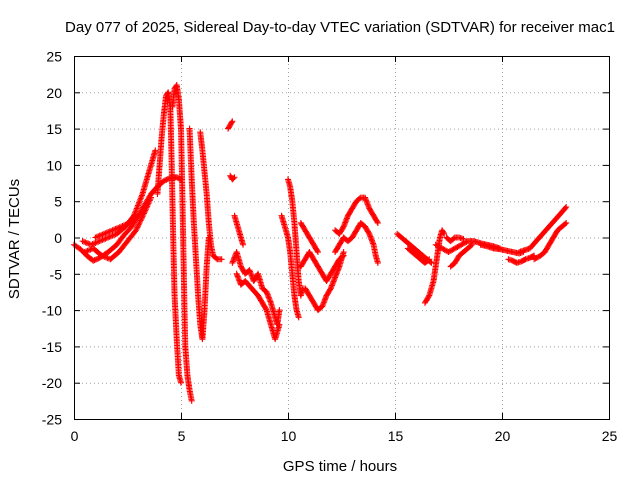 Image resolution: width=640 pixels, height=480 pixels. Describe the element at coordinates (324, 281) in the screenshot. I see `series-track-band-10-12h-b` at that location.